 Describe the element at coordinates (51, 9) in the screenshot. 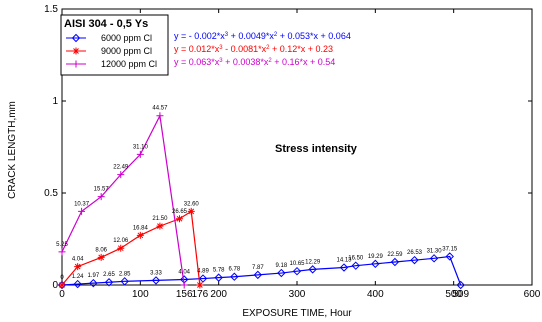

I see `y-tick-label: 1.5` at that location.